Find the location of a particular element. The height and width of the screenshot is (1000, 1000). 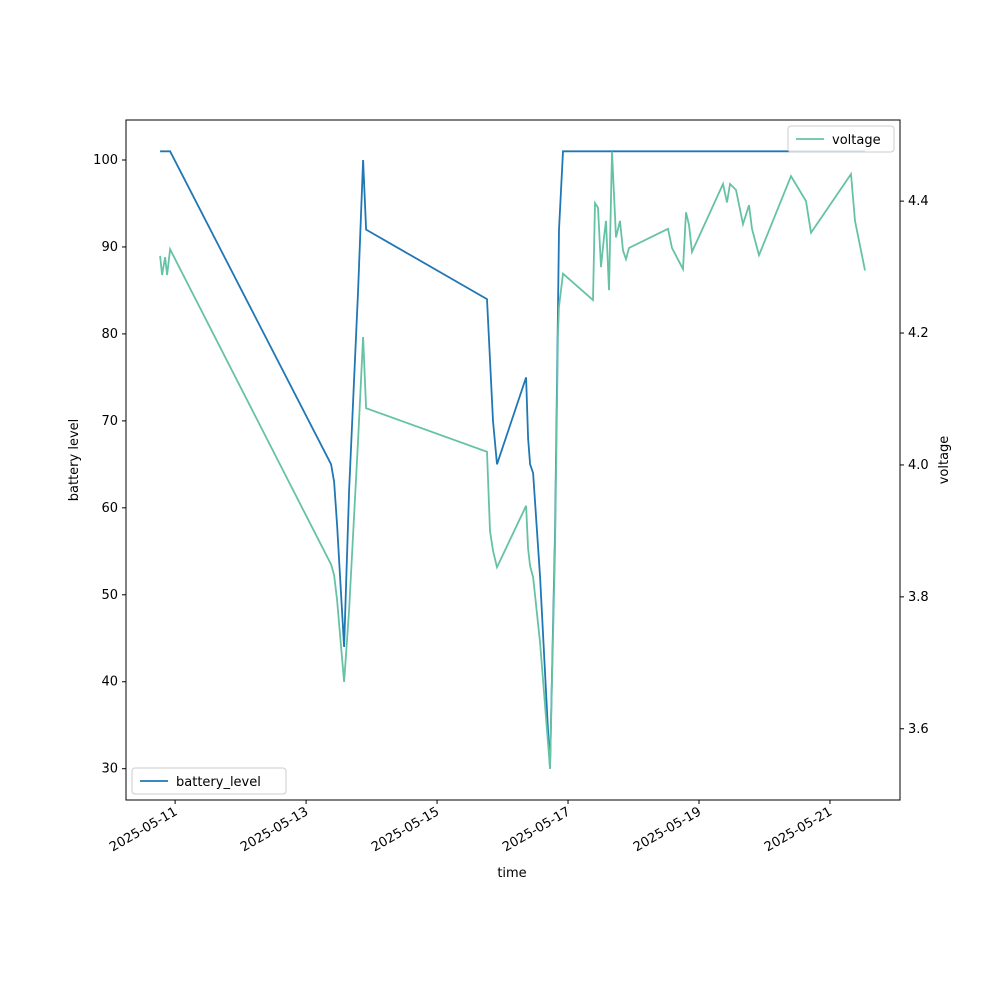

x-axis-label: time is located at coordinates (511, 873).